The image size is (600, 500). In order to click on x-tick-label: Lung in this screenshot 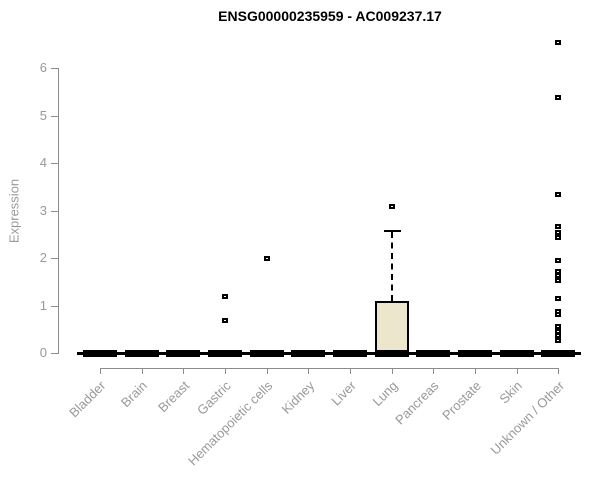, I will do `click(385, 394)`.